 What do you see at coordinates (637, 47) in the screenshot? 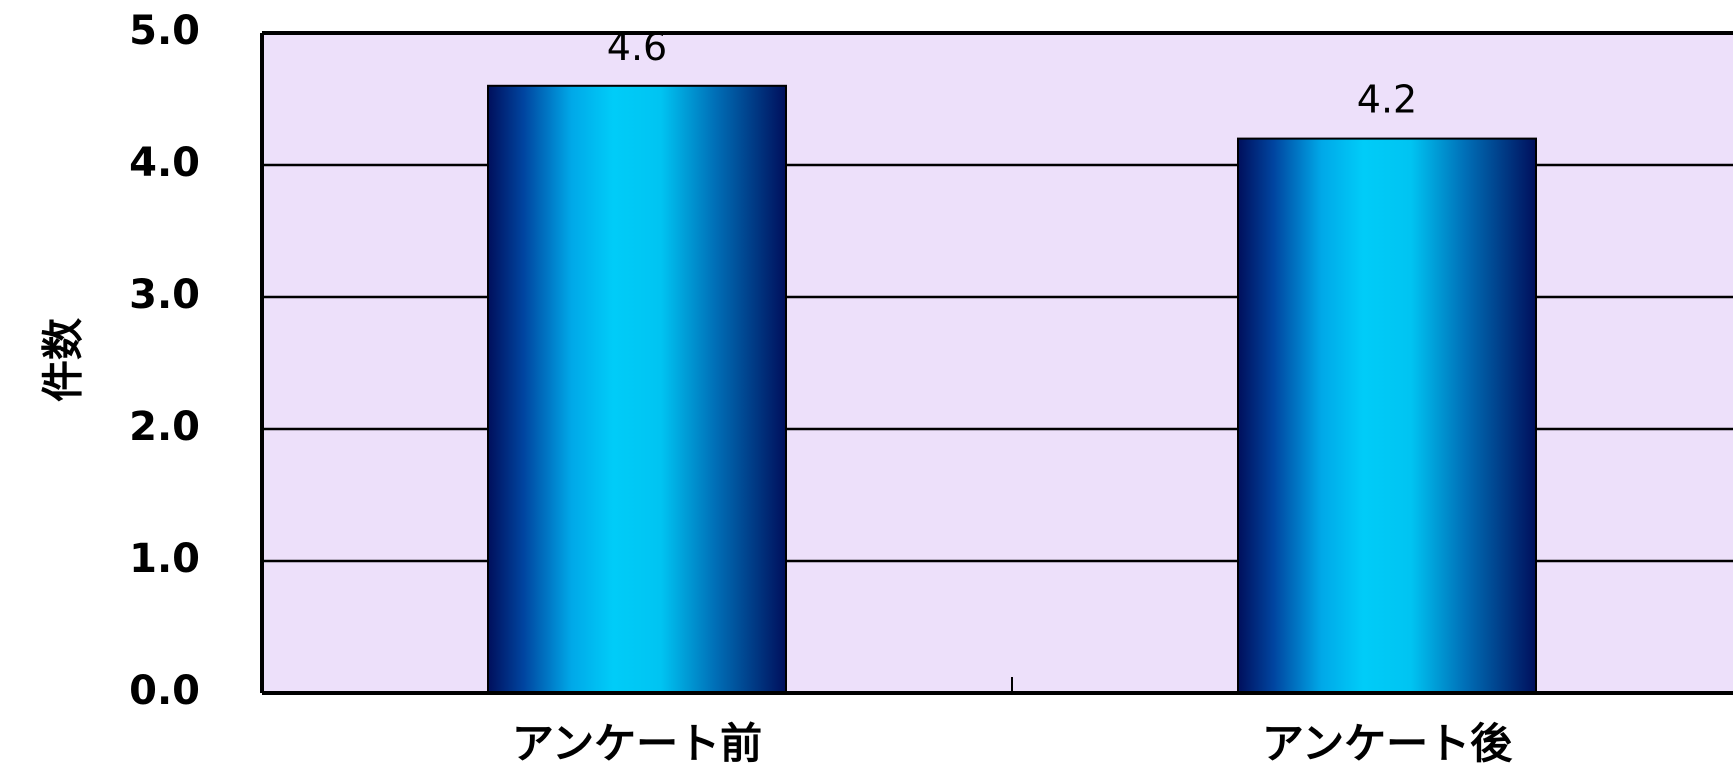
I see `data-label: 4.6` at bounding box center [637, 47].